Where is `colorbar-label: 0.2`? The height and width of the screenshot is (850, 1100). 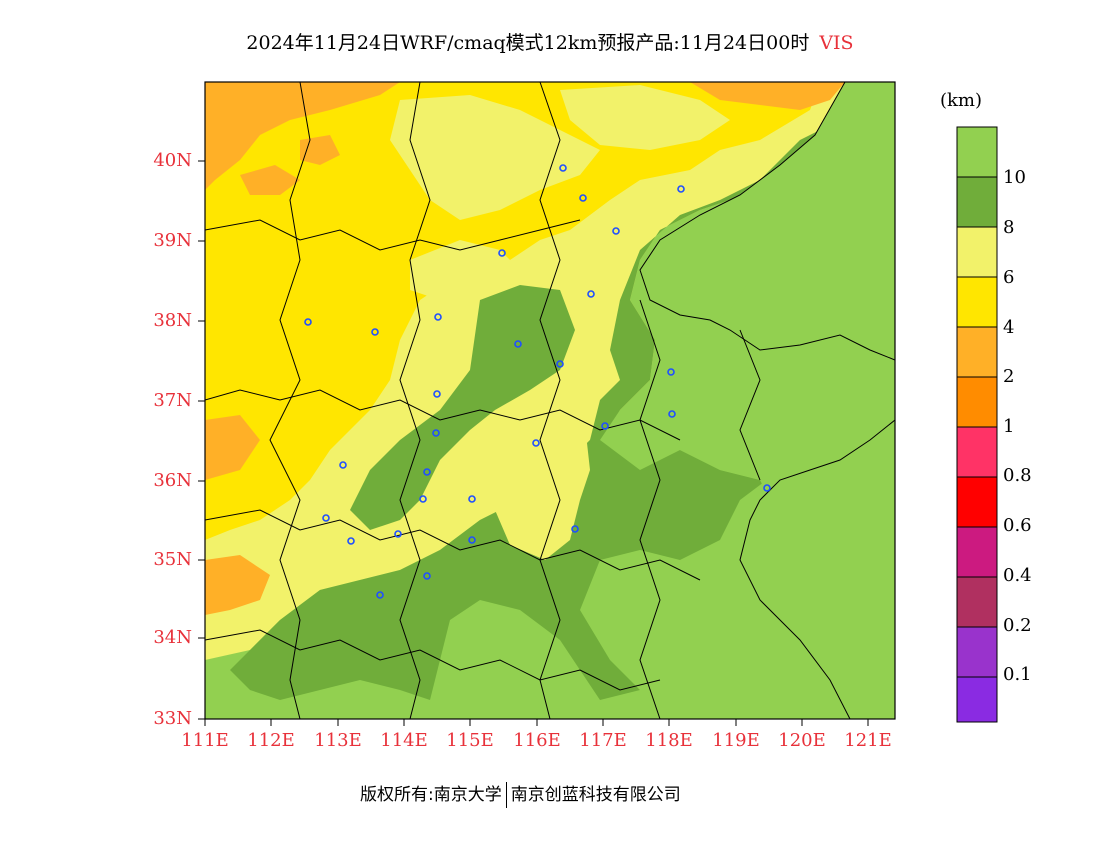 colorbar-label: 0.2 is located at coordinates (1017, 625).